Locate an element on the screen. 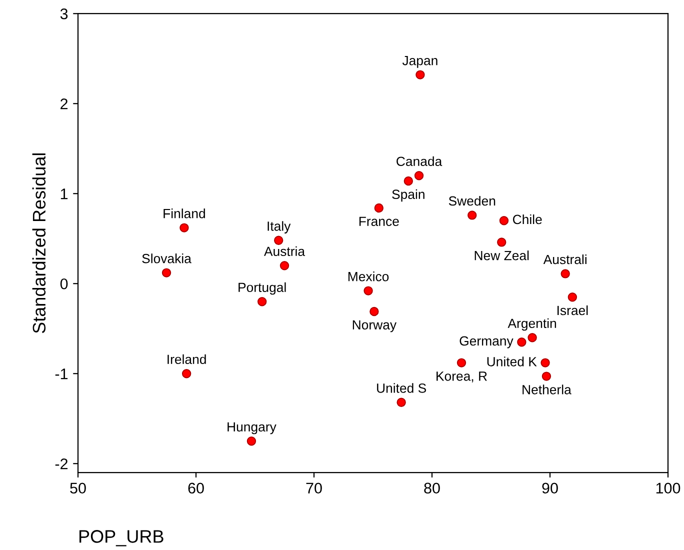 This screenshot has width=684, height=550. y-tick-label: 0 is located at coordinates (64, 284).